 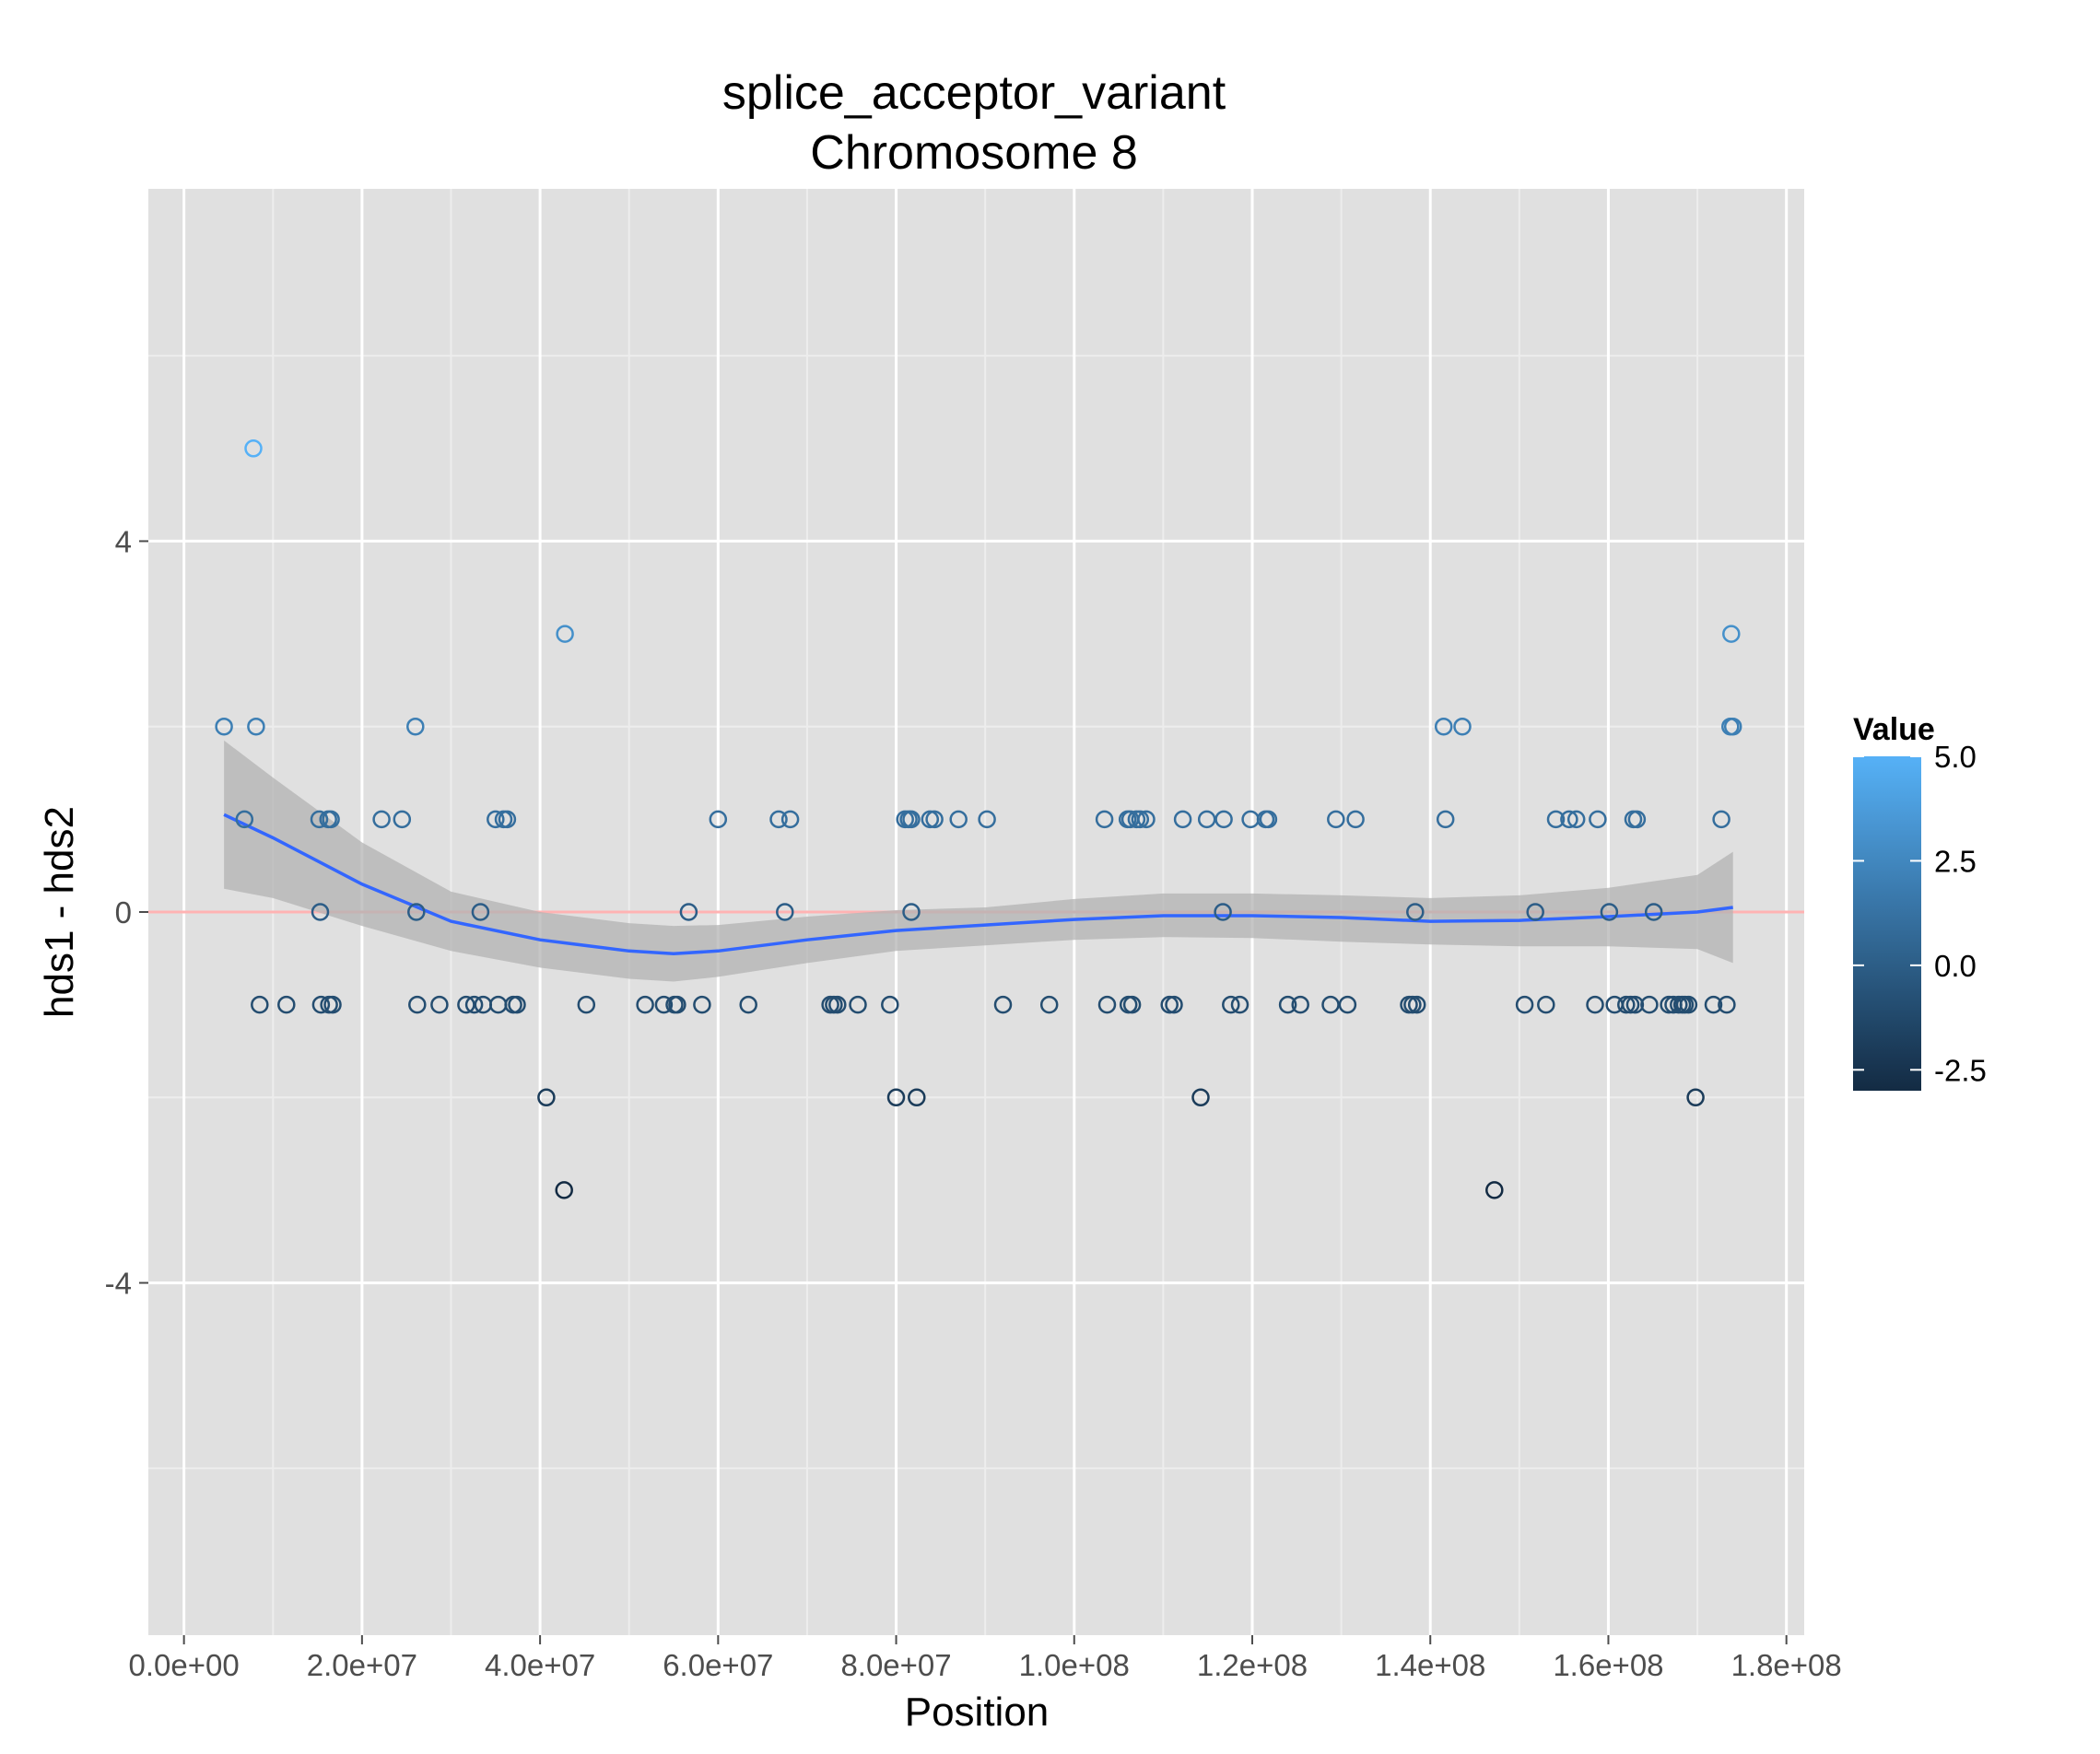 What do you see at coordinates (1252, 1665) in the screenshot?
I see `x-tick-label: 1.2e+08` at bounding box center [1252, 1665].